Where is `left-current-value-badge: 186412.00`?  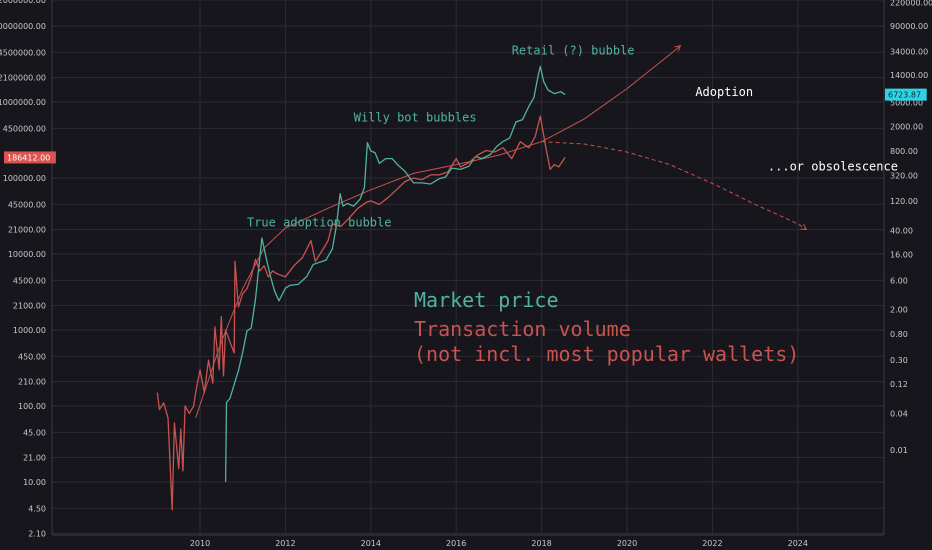 left-current-value-badge: 186412.00 is located at coordinates (30, 157).